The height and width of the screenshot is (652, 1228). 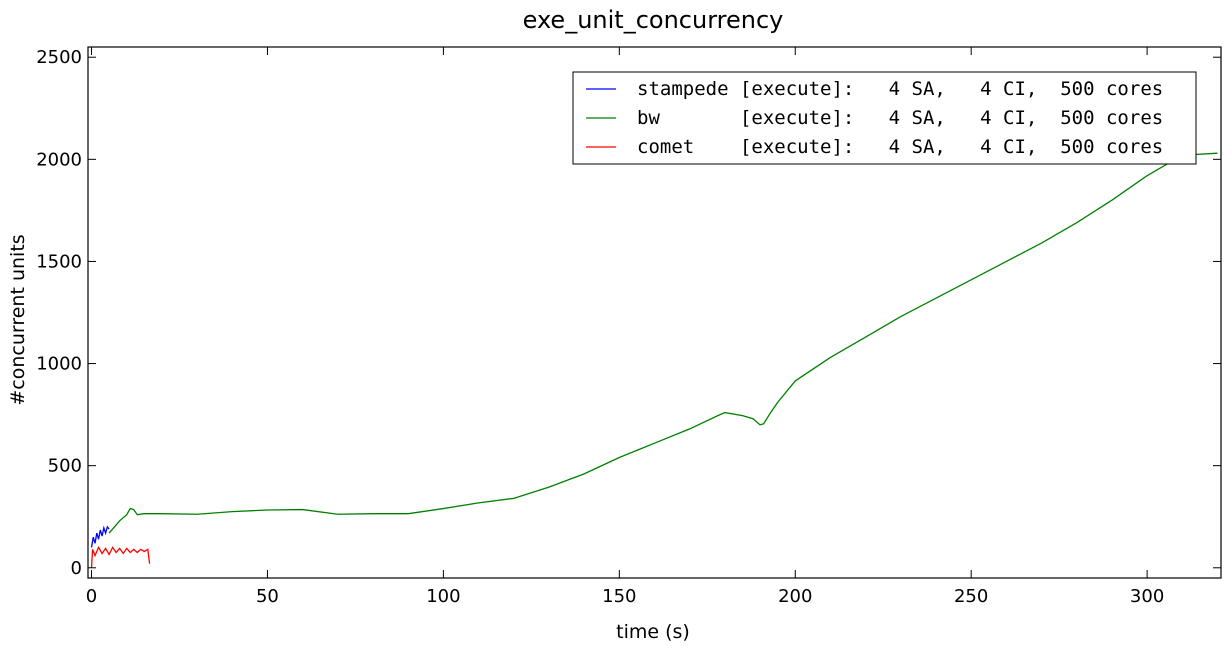 I want to click on x-tick-label-6: 300, so click(x=1147, y=596).